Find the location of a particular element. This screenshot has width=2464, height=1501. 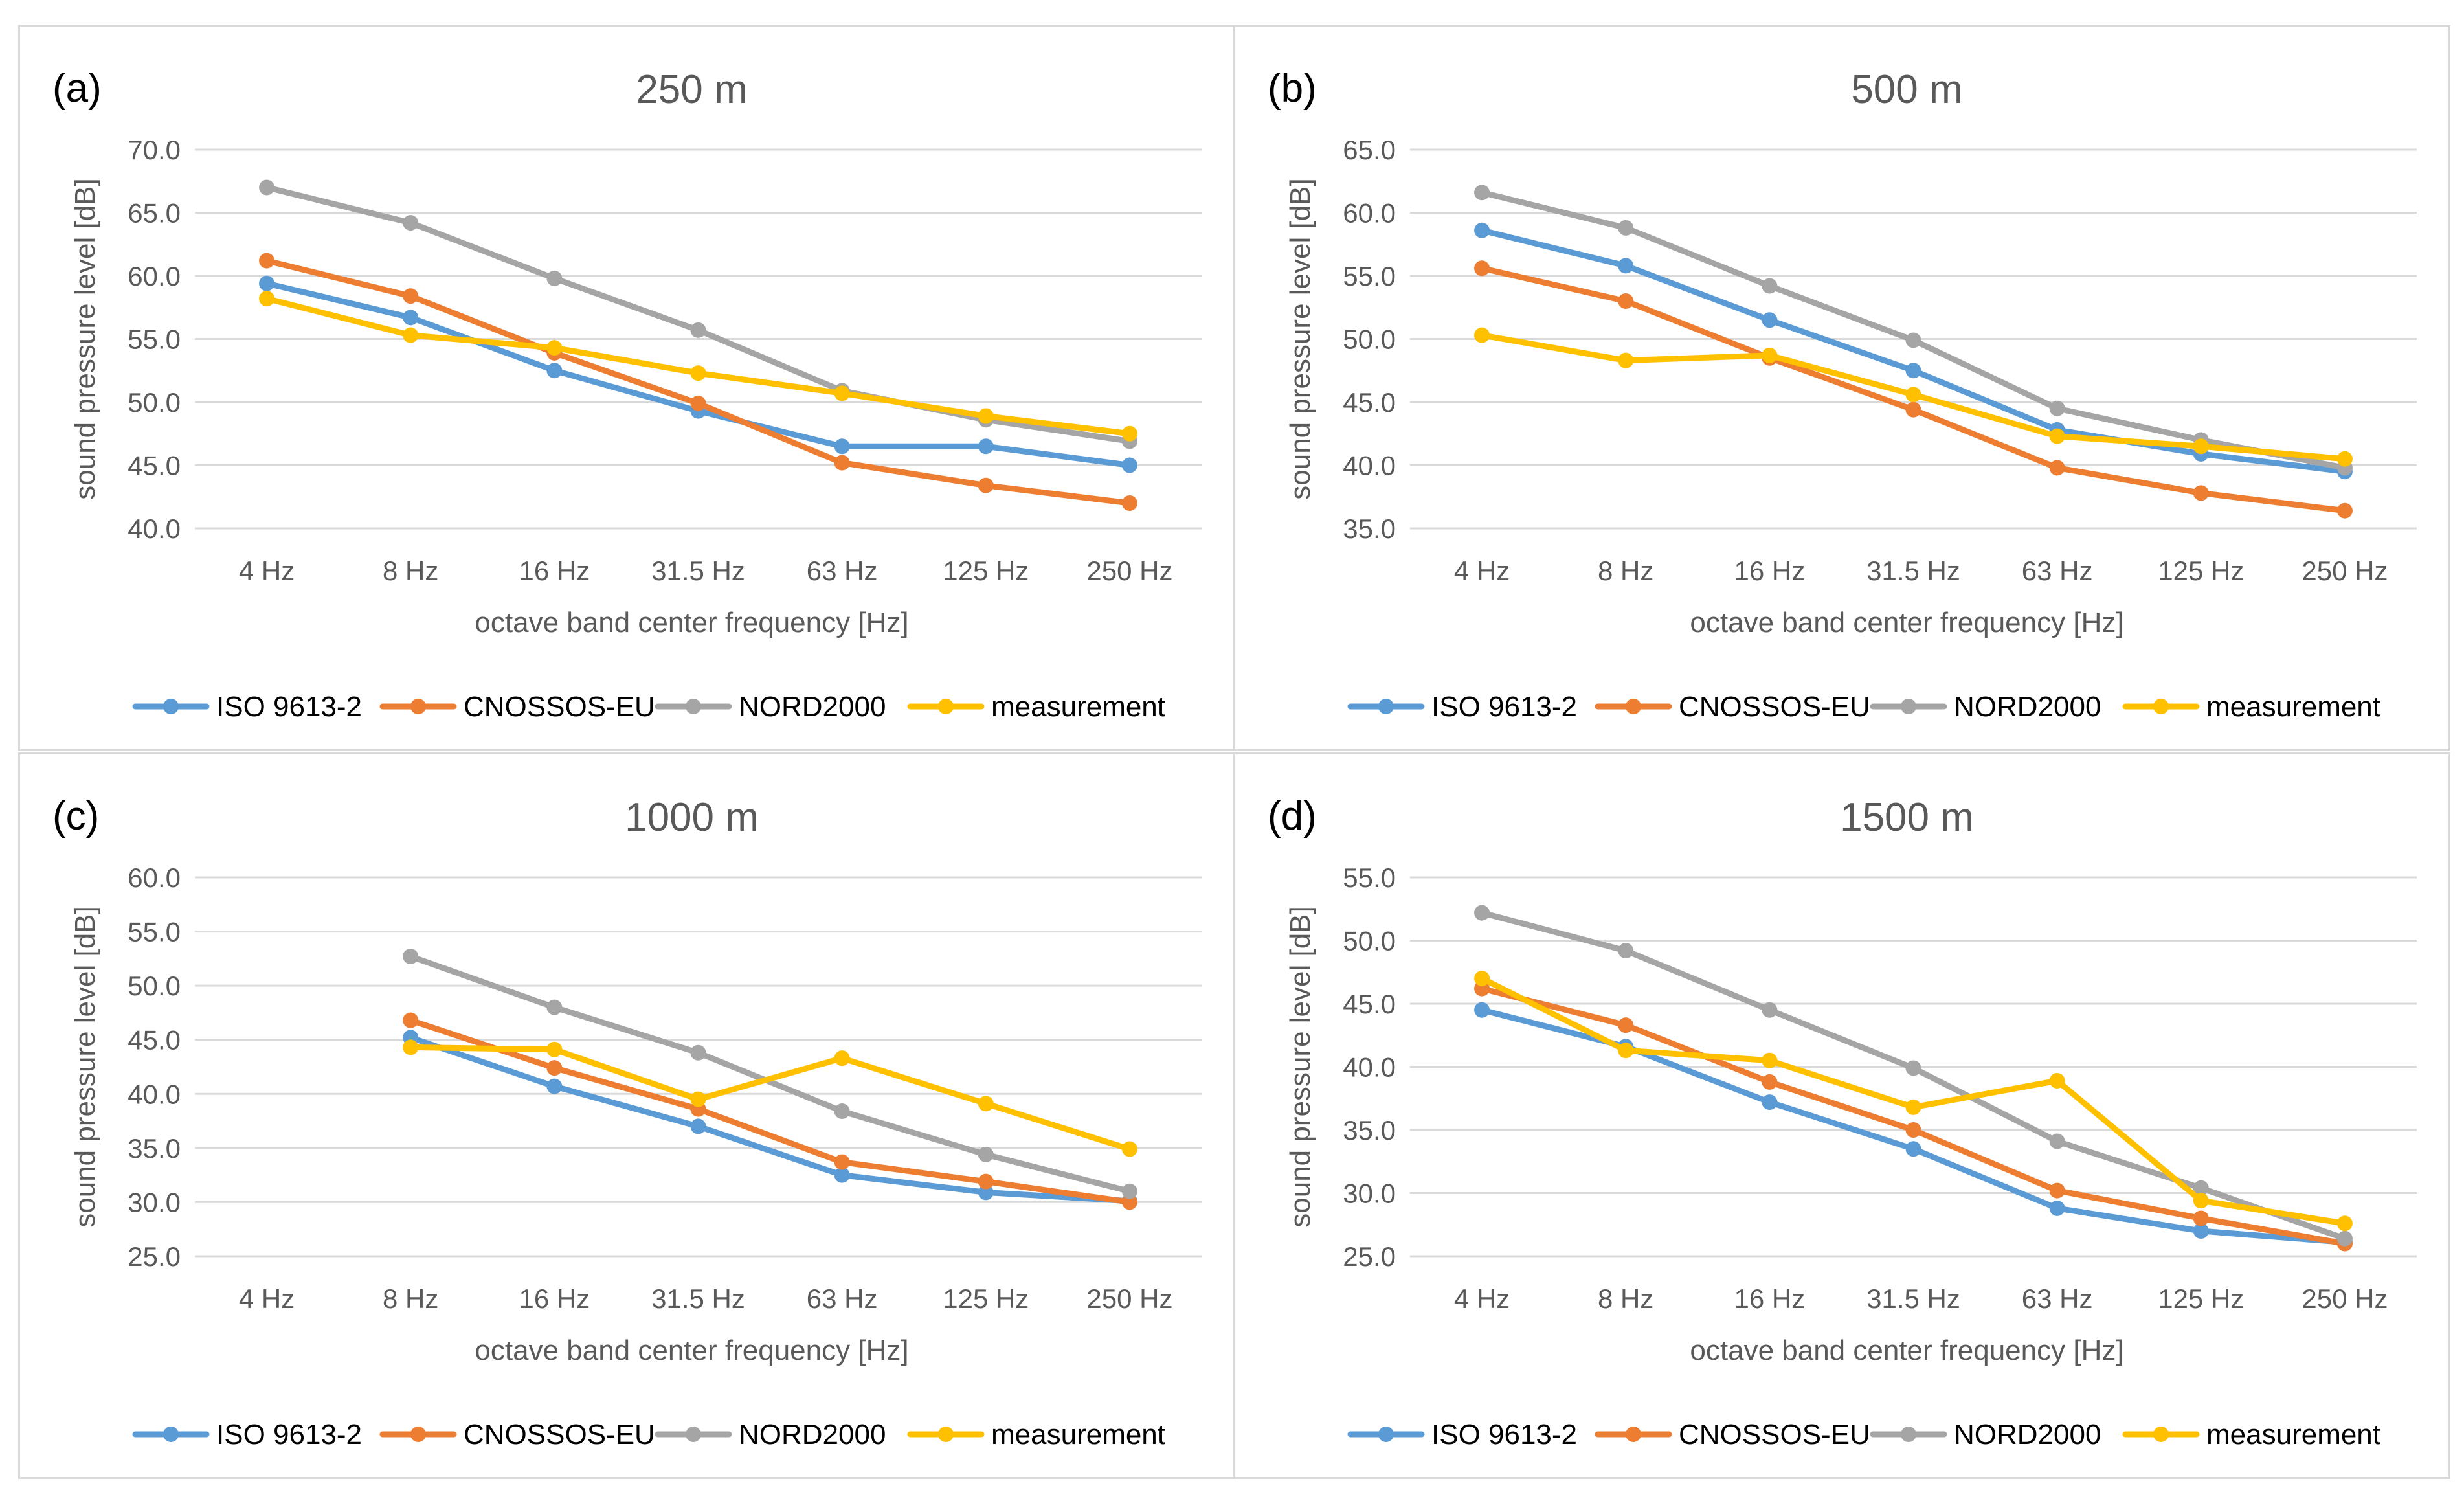

x-tick-label: 4 Hz is located at coordinates (1482, 571).